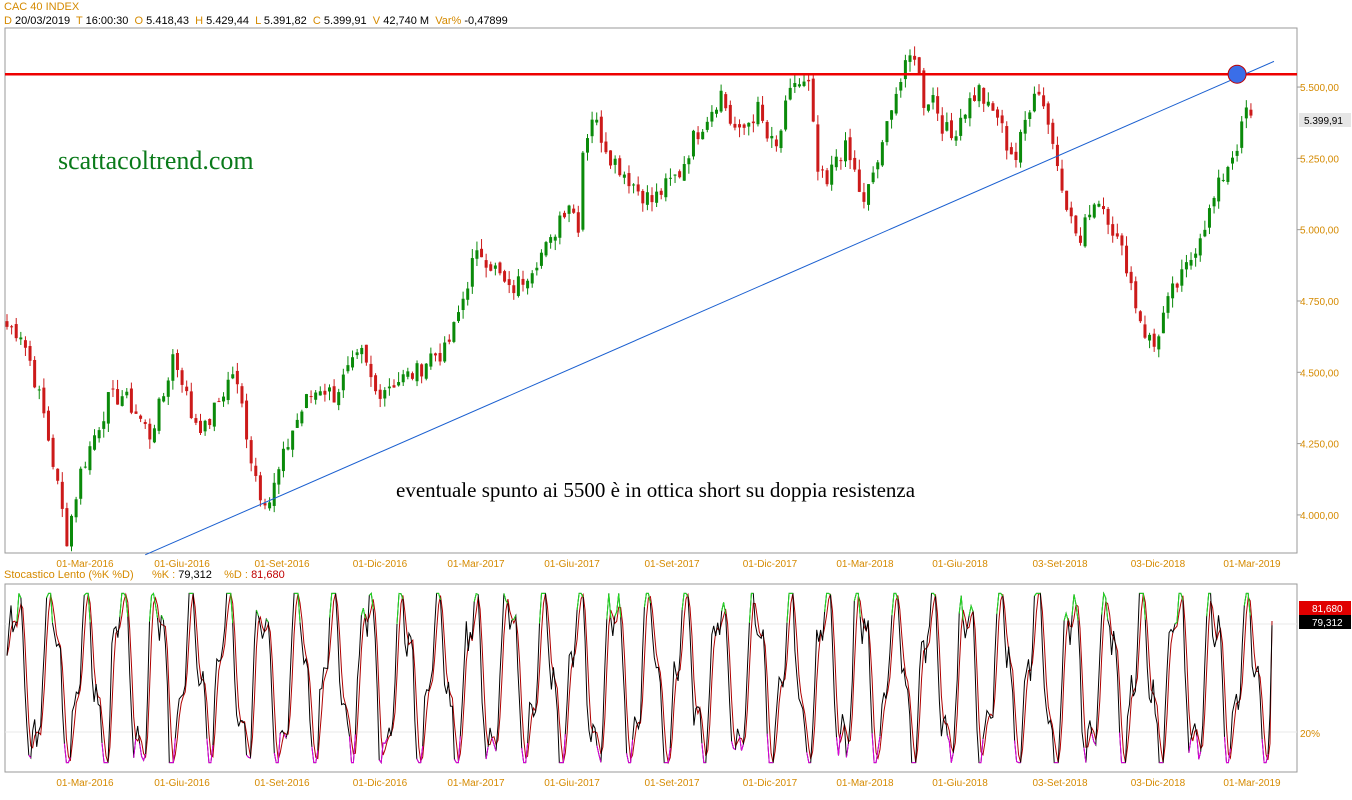 This screenshot has width=1352, height=800. Describe the element at coordinates (671, 783) in the screenshot. I see `x-tick-label: 01-Set-2017` at that location.